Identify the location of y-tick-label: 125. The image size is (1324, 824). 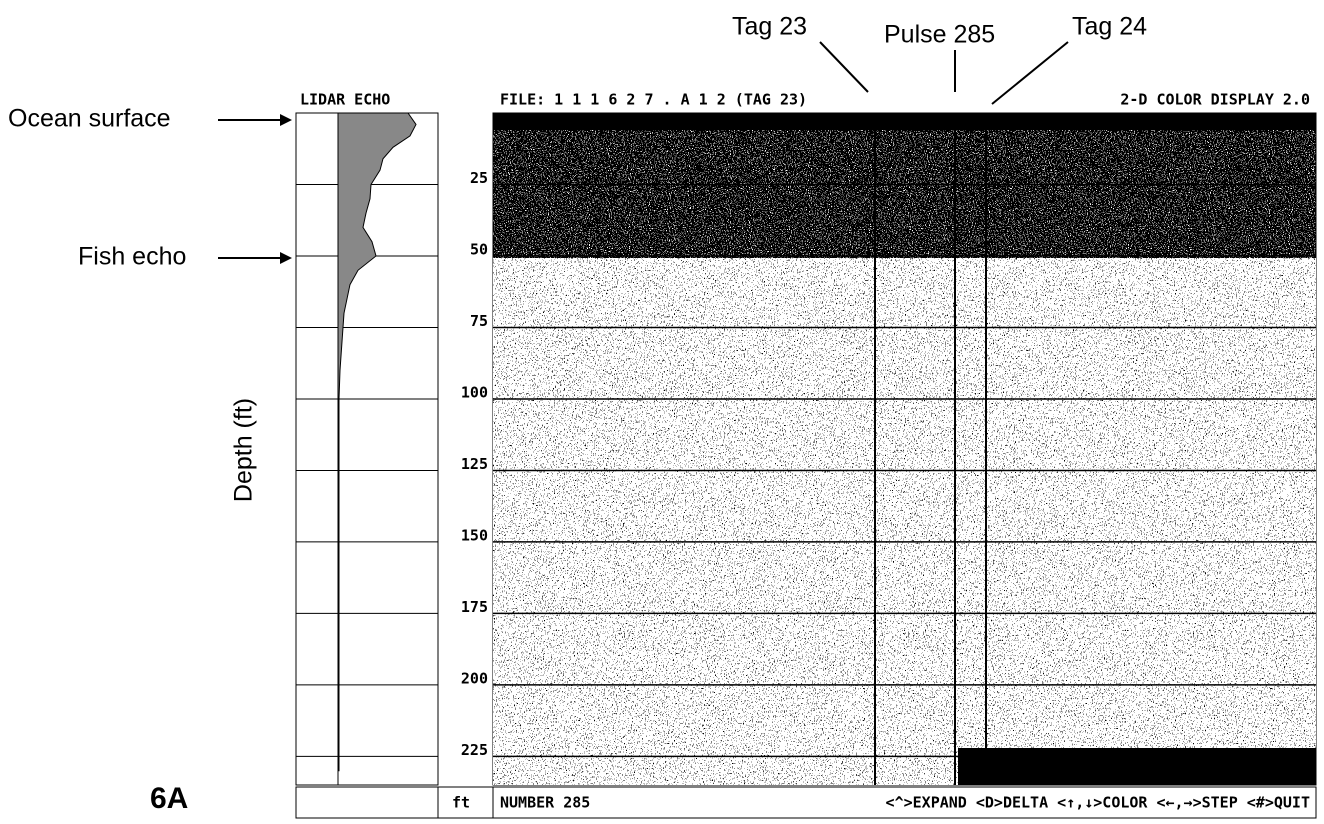
(474, 464).